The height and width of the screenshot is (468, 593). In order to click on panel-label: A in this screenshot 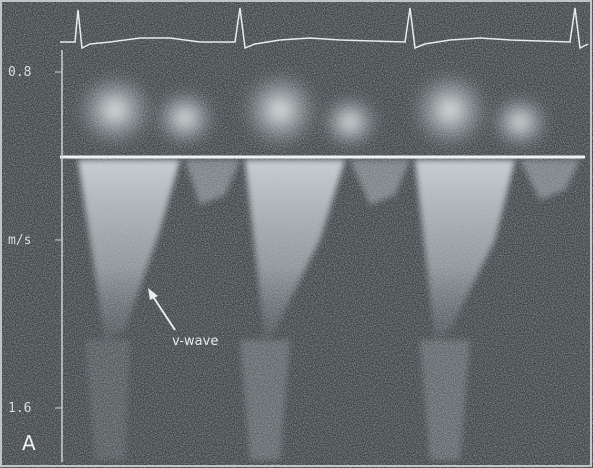, I will do `click(29, 443)`.